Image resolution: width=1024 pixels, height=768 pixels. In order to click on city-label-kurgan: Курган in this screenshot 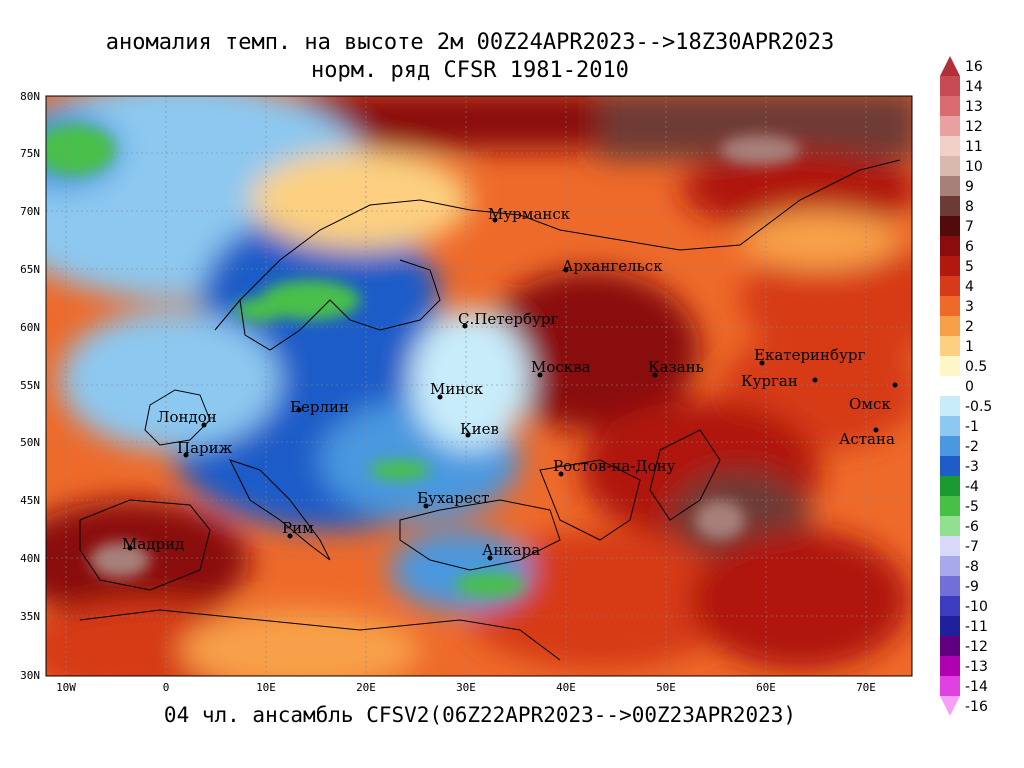, I will do `click(769, 381)`.